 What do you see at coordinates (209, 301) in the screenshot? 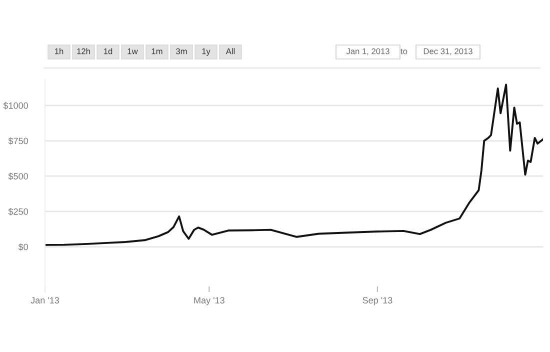
I see `x-tick-label: May '13` at bounding box center [209, 301].